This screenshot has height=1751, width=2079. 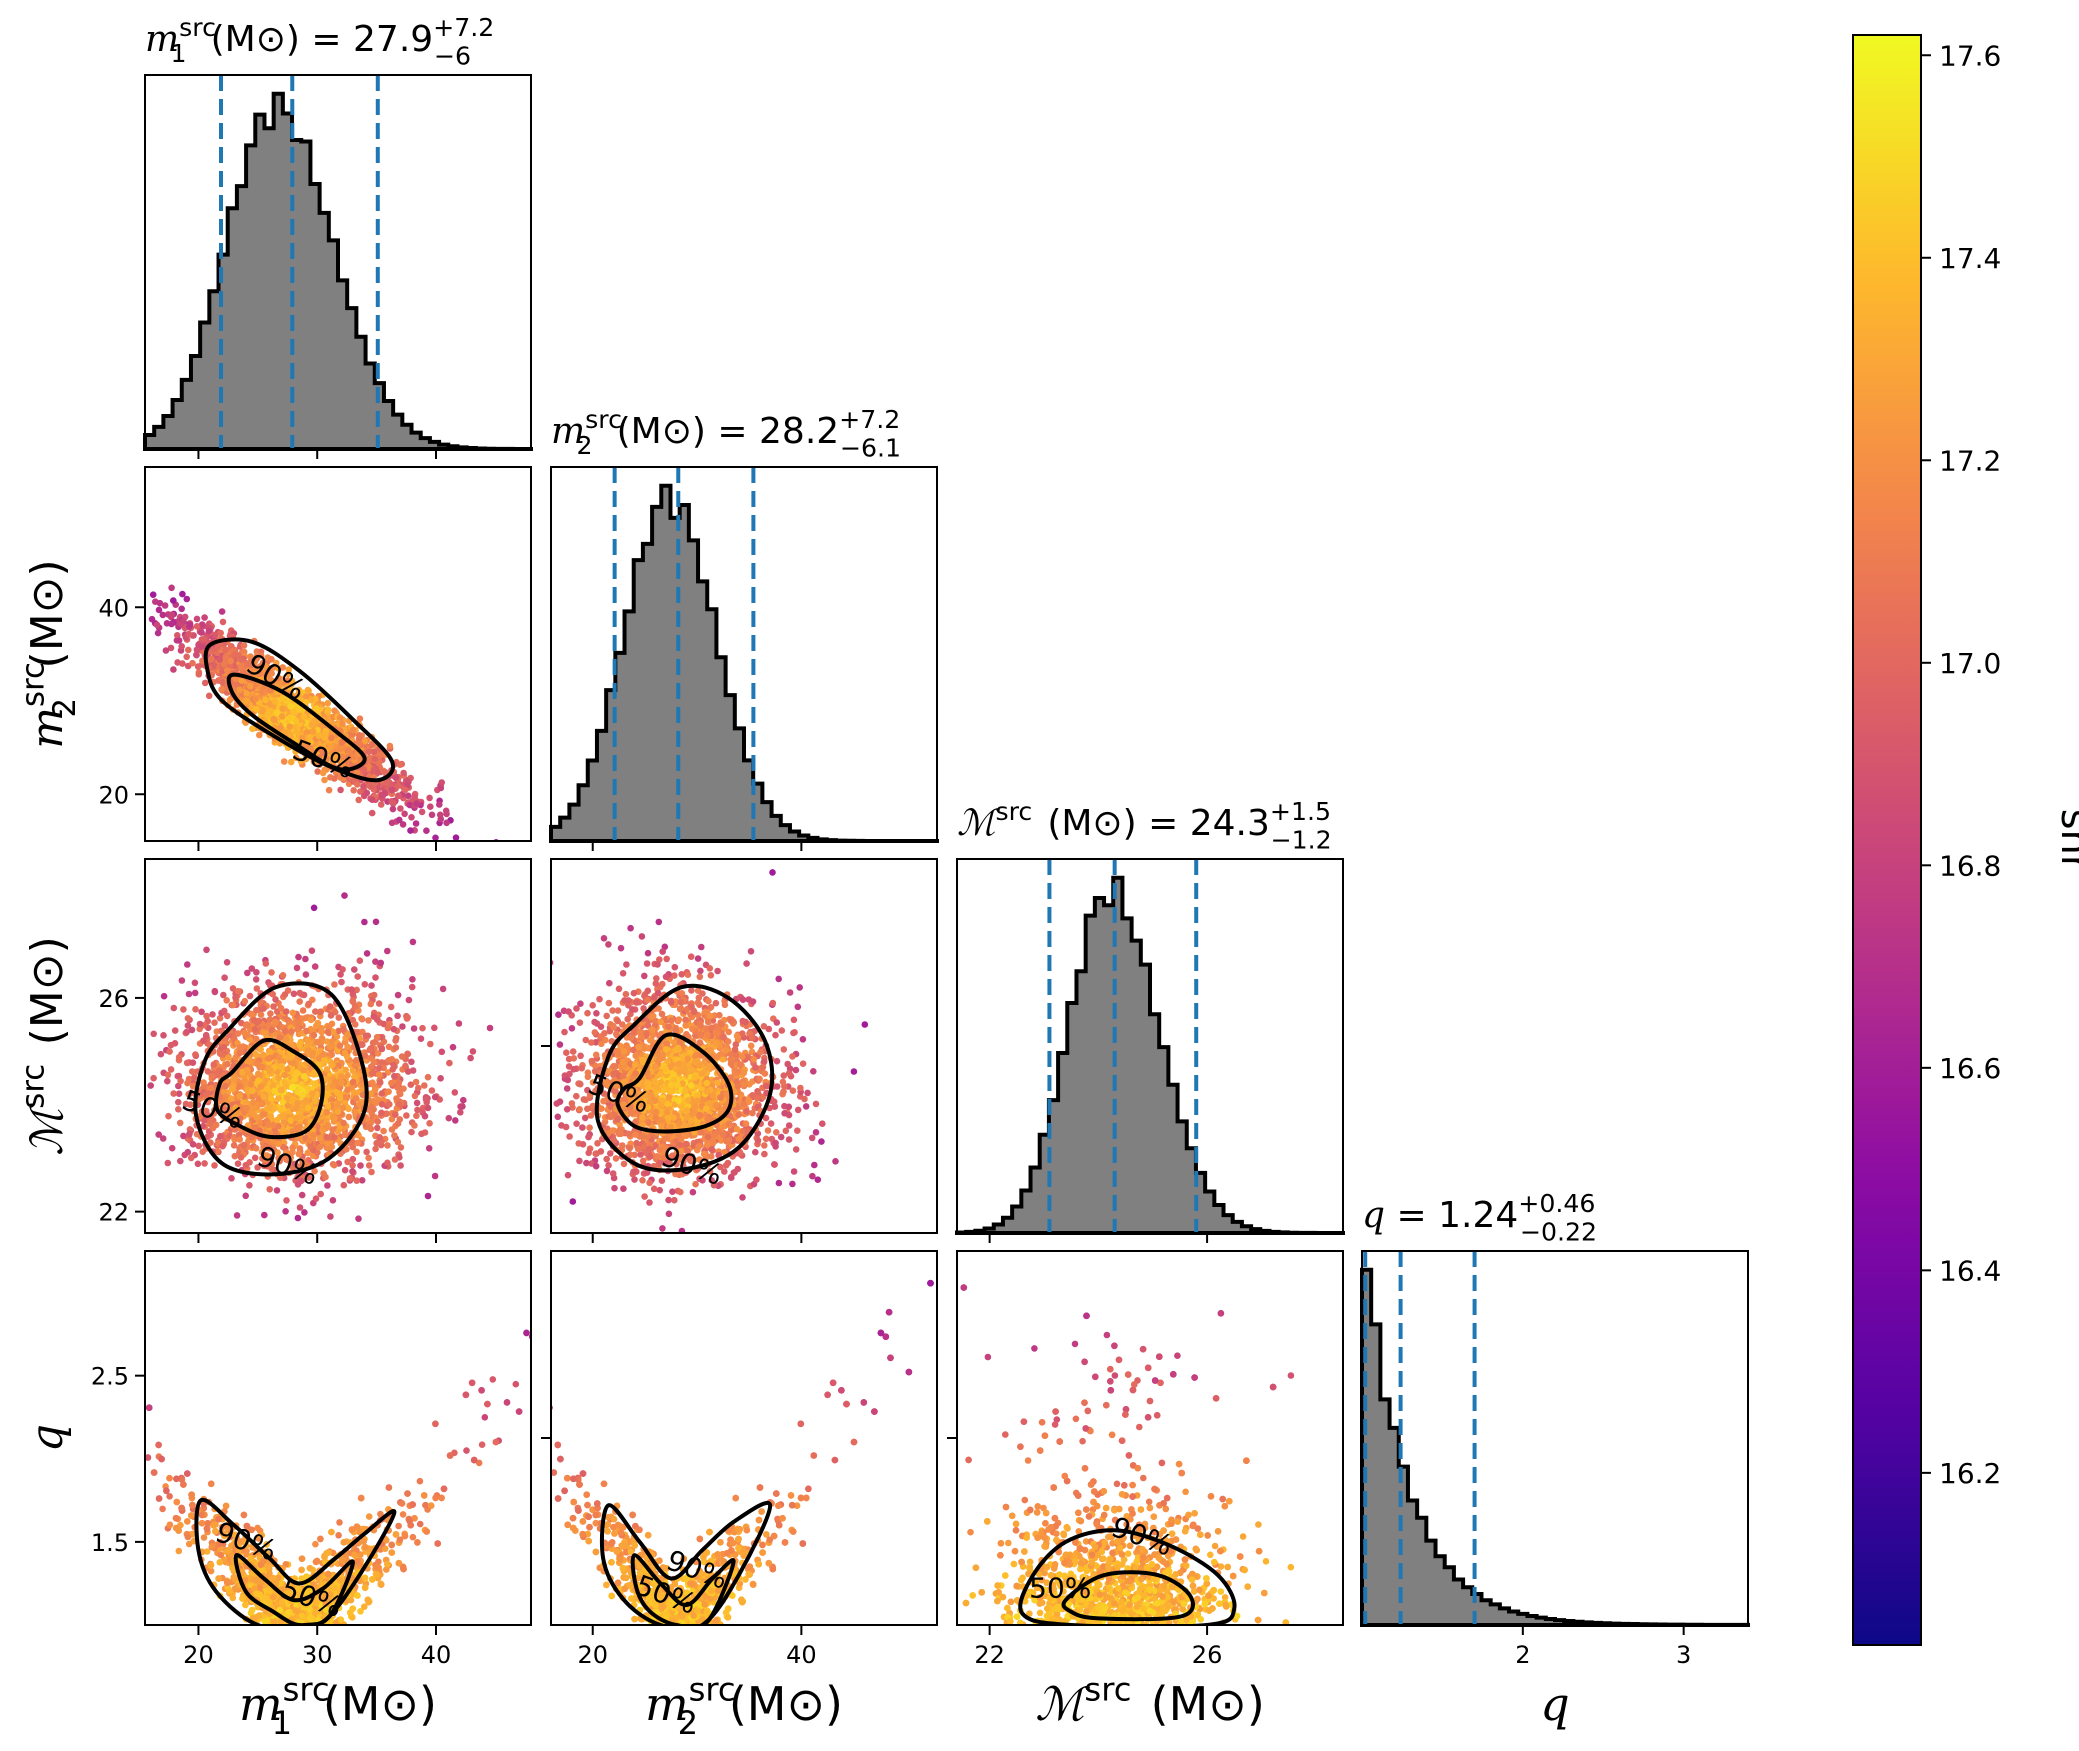 What do you see at coordinates (739, 1050) in the screenshot?
I see `scatter-panel-m2-mchirp: 90%50%` at bounding box center [739, 1050].